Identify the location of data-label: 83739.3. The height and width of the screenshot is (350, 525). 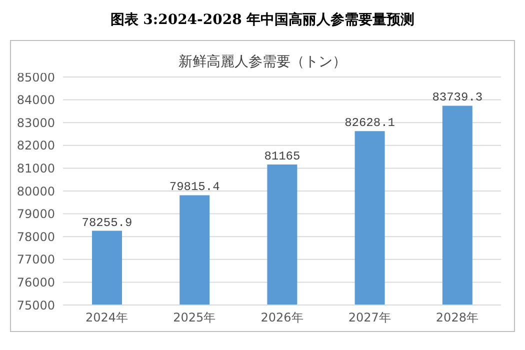
(457, 97).